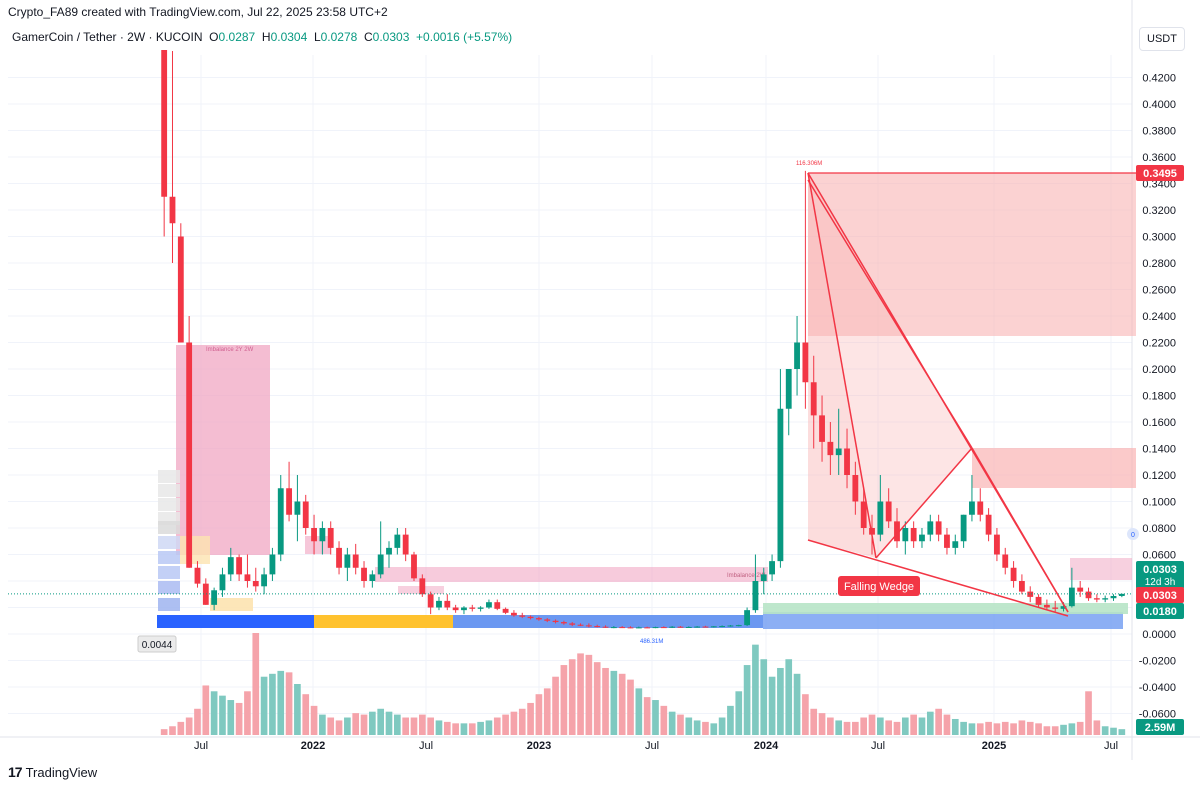 This screenshot has width=1200, height=787. What do you see at coordinates (1159, 423) in the screenshot?
I see `price-tick-label: 0.1600` at bounding box center [1159, 423].